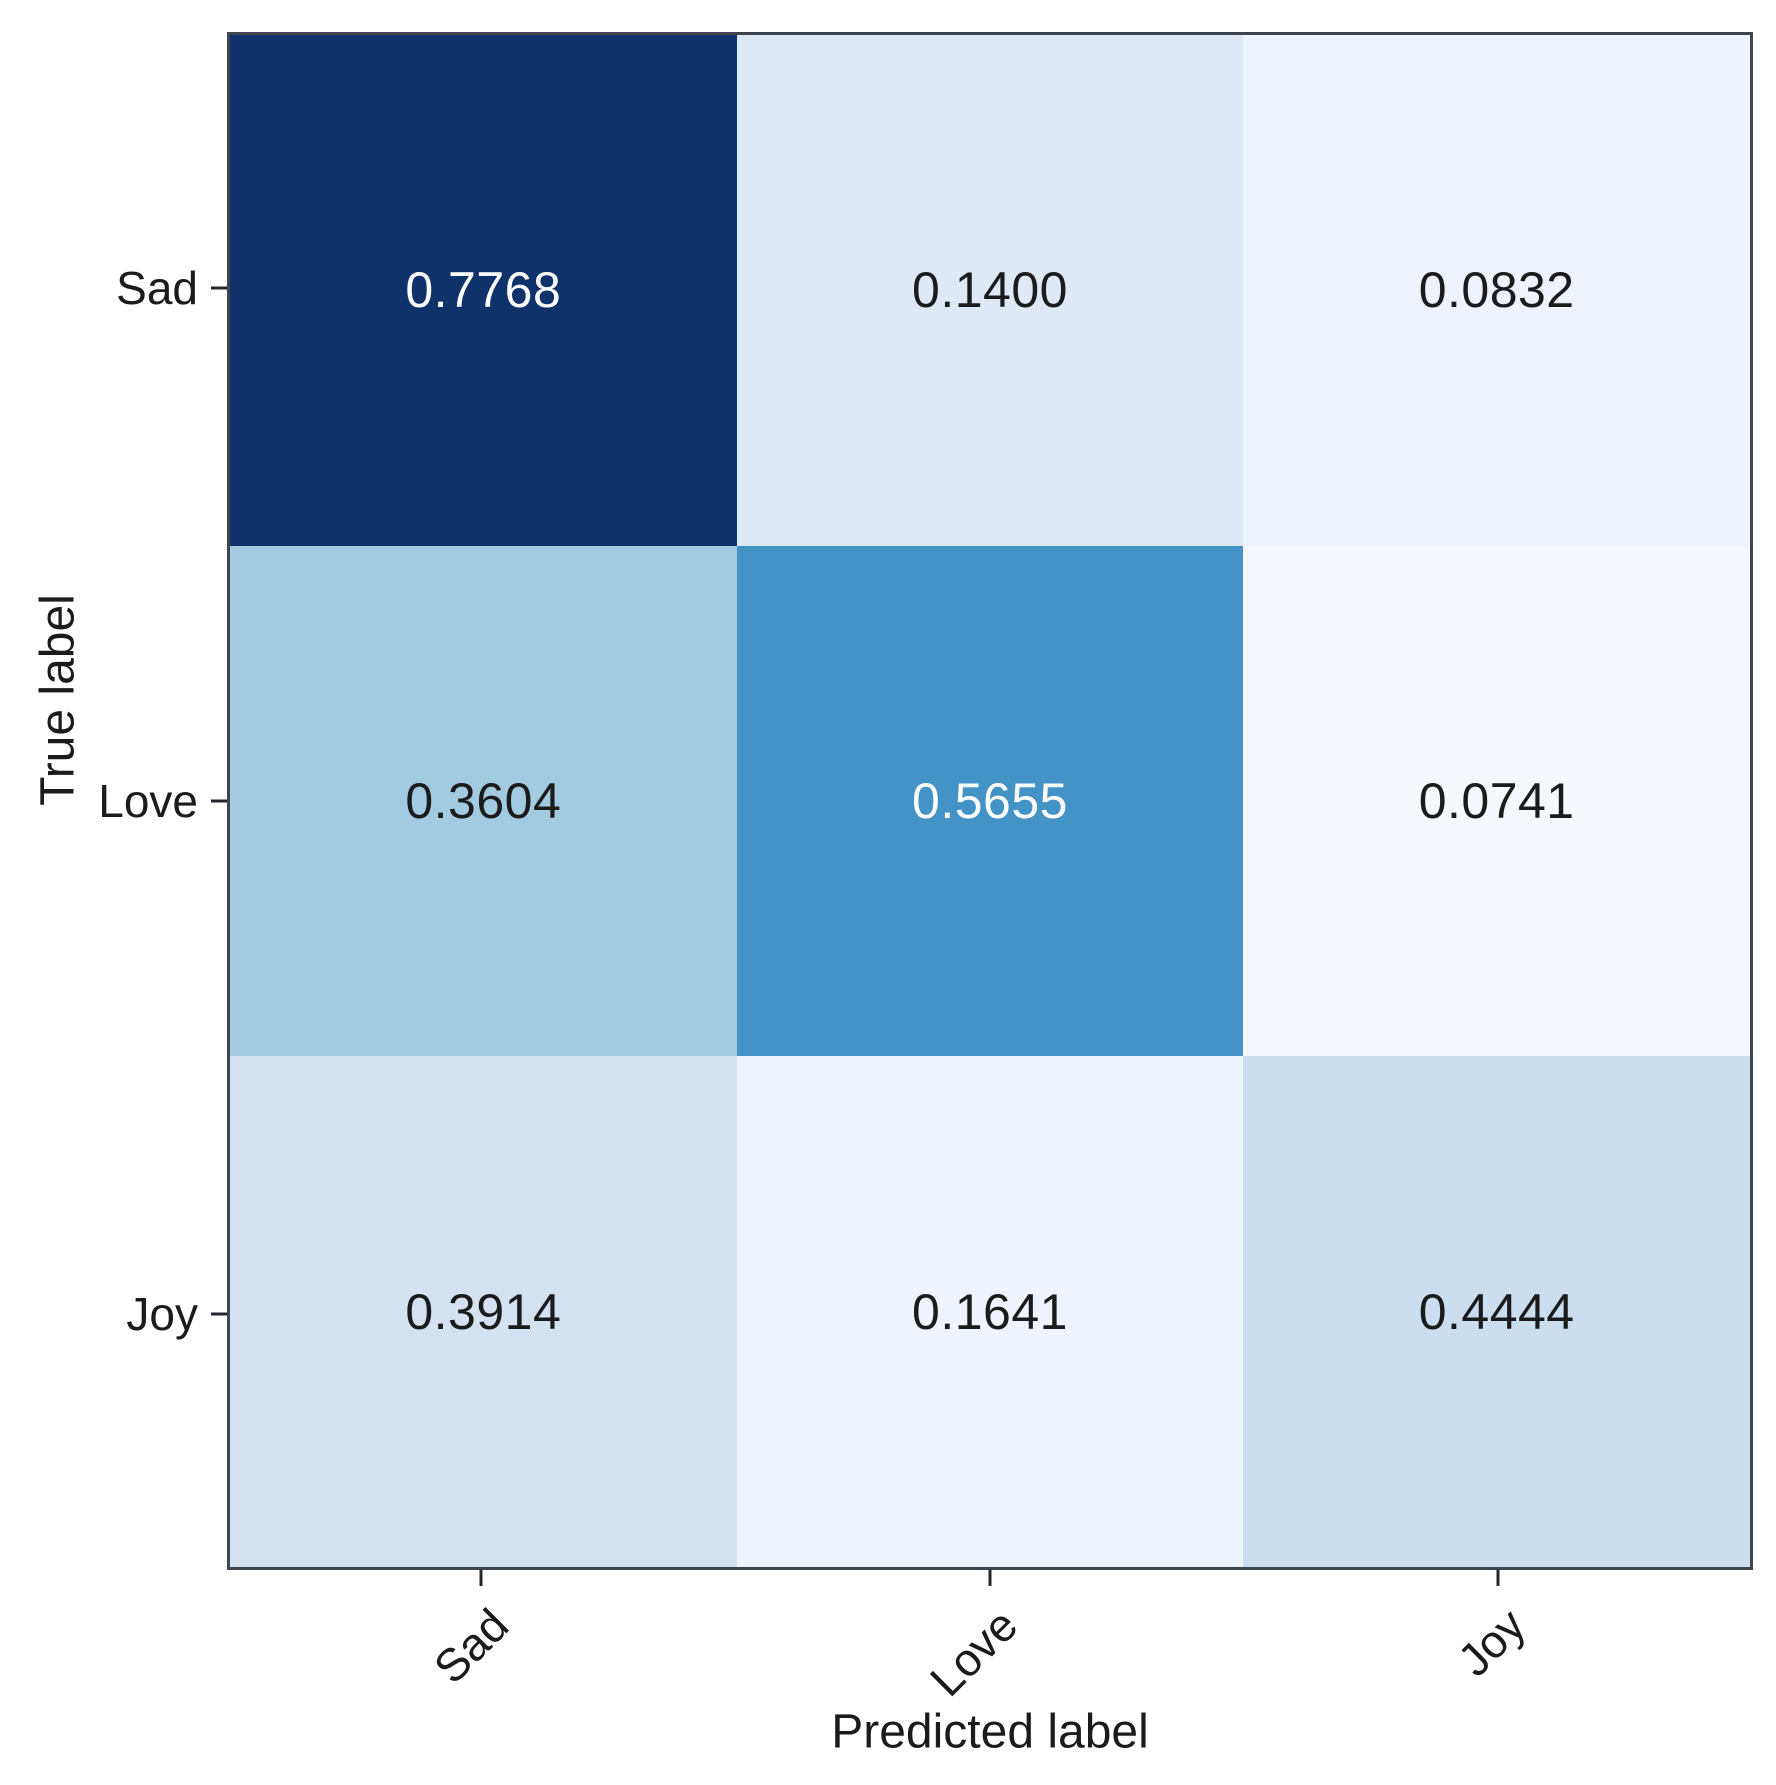 This screenshot has width=1776, height=1785. What do you see at coordinates (990, 1732) in the screenshot?
I see `x-axis-title: Predicted label` at bounding box center [990, 1732].